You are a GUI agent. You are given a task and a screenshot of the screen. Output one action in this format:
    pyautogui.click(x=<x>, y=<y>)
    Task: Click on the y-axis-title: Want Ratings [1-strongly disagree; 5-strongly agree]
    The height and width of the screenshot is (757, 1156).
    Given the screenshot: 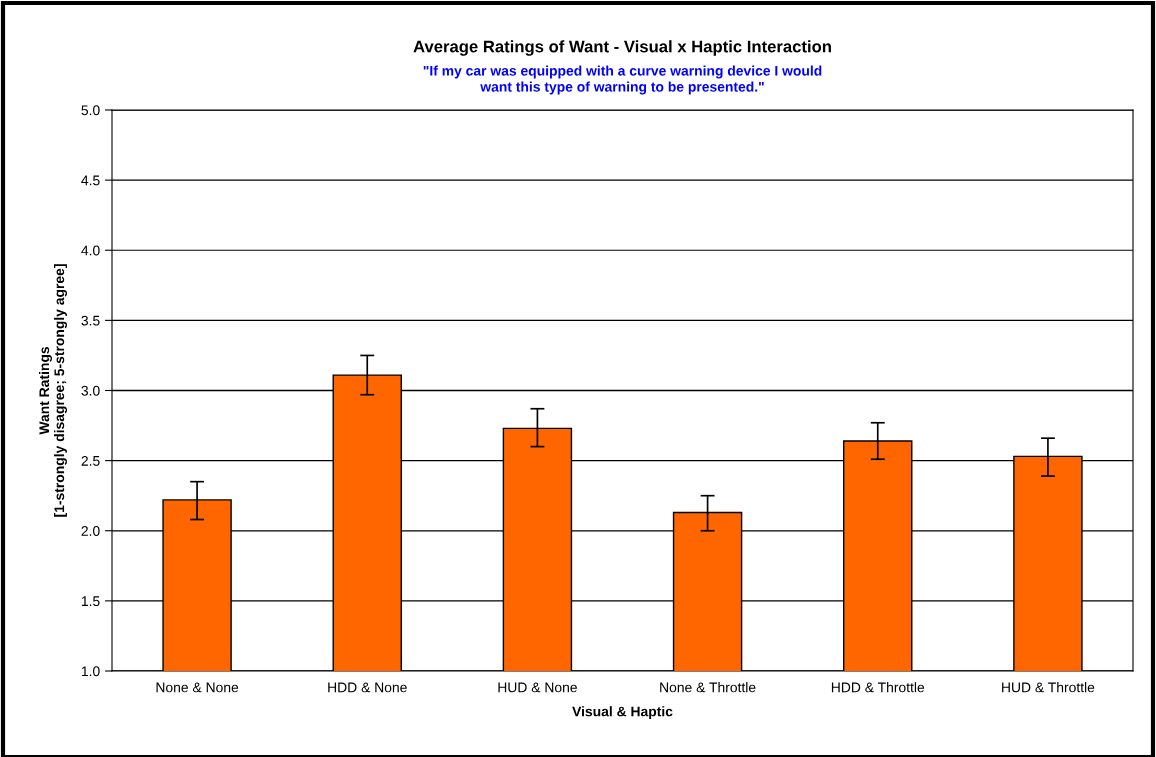 What is the action you would take?
    pyautogui.click(x=52, y=390)
    